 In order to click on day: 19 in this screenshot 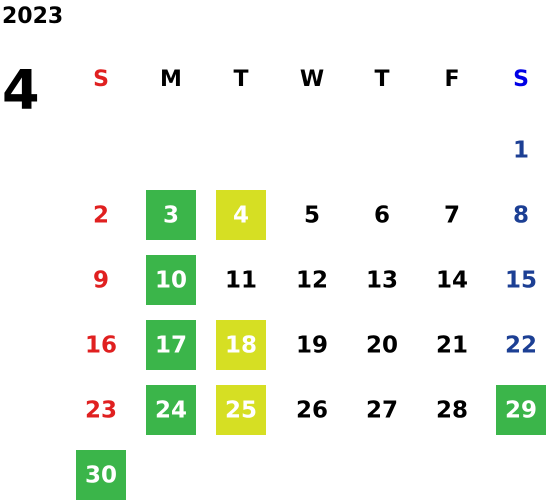, I will do `click(312, 346)`.